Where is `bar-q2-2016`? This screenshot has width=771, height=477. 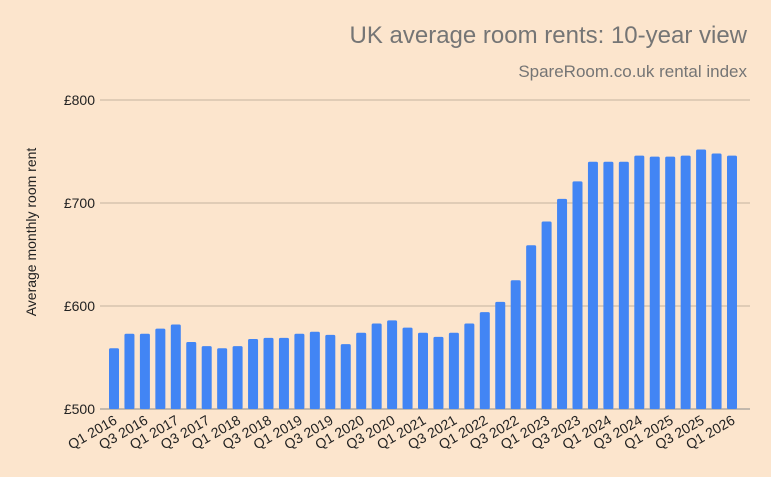 bar-q2-2016 is located at coordinates (129, 371).